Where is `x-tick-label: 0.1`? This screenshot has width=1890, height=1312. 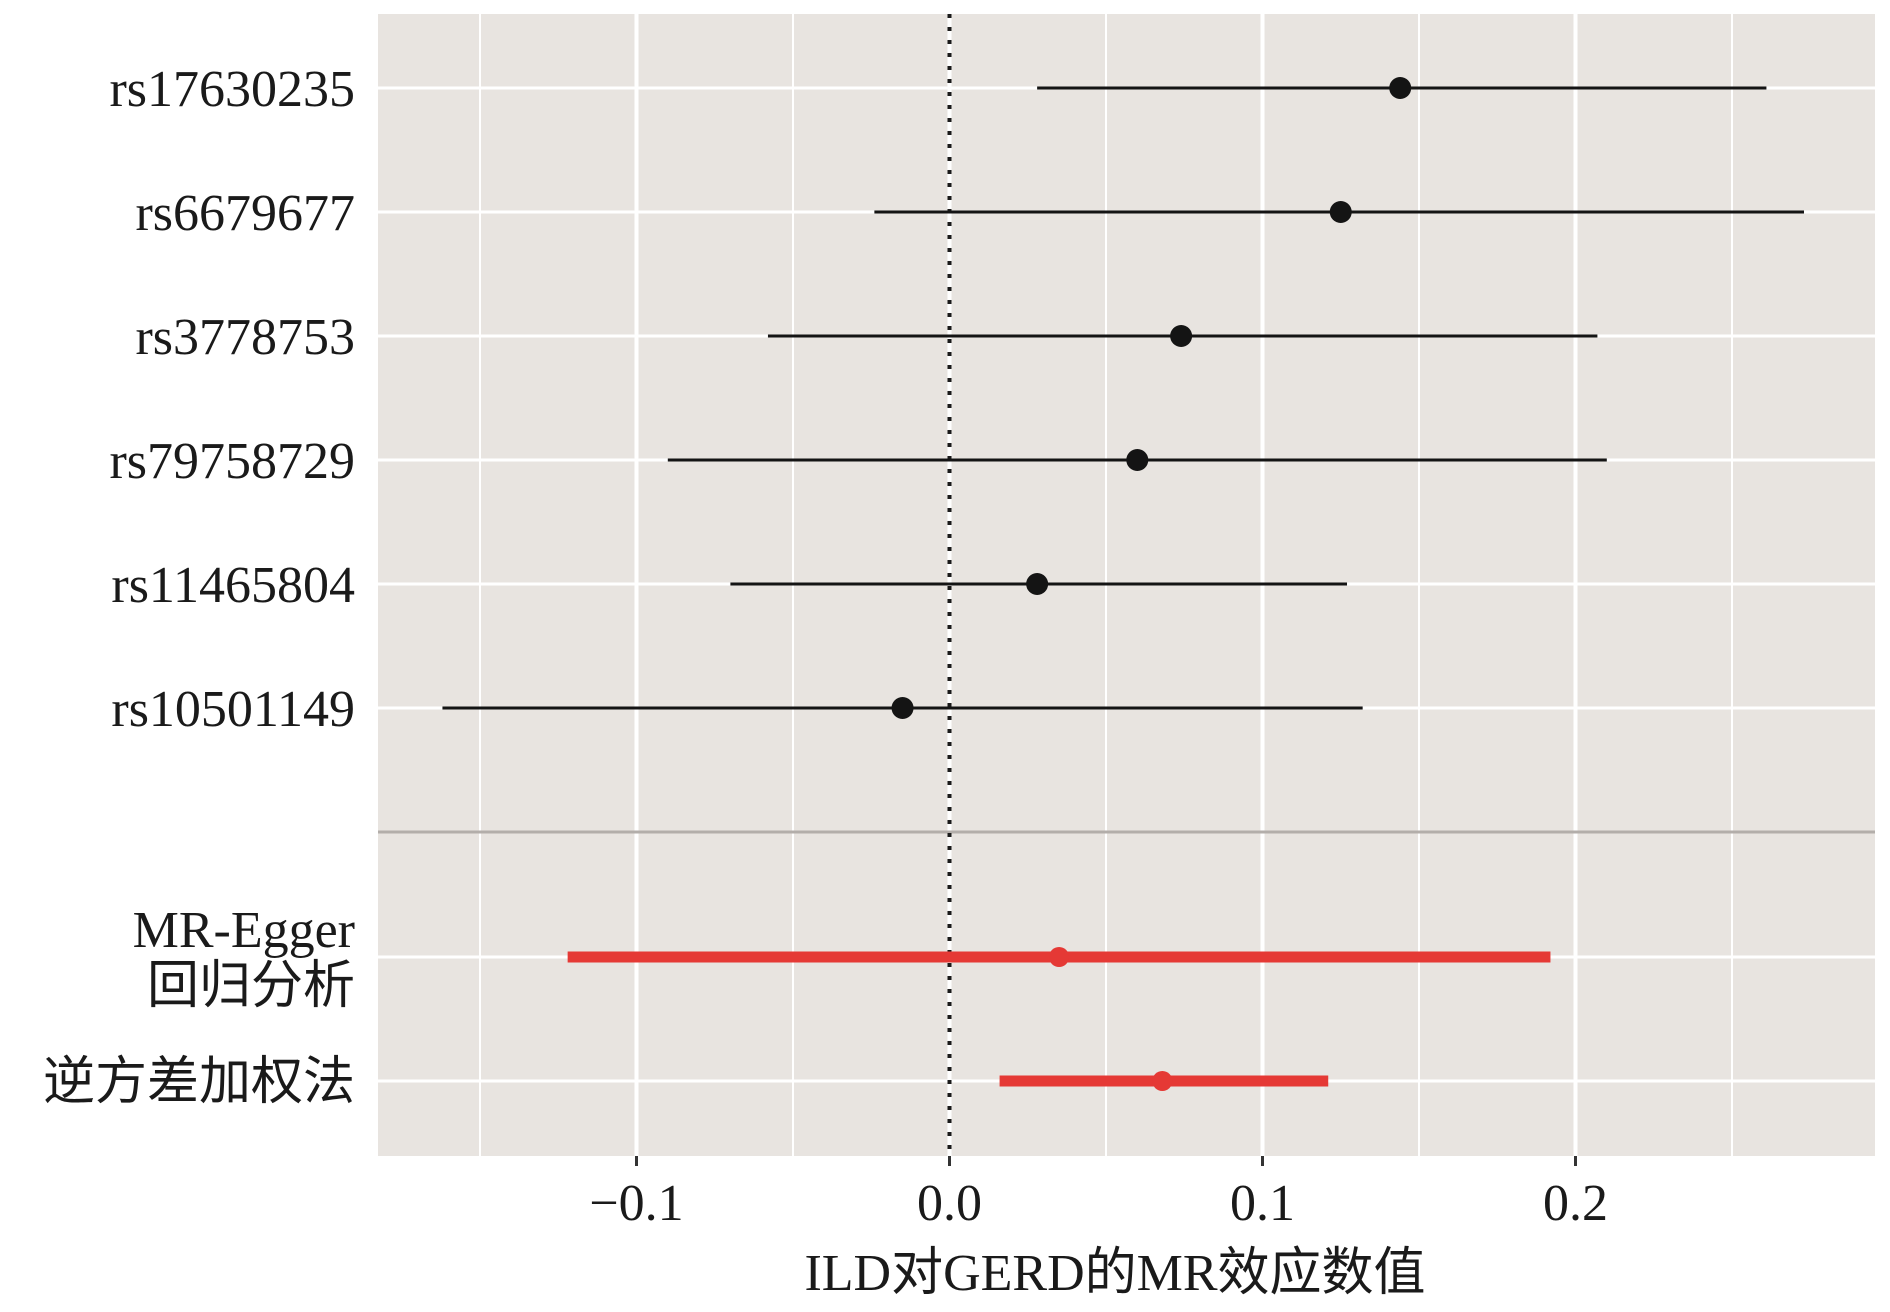
x-tick-label: 0.1 is located at coordinates (1262, 1203).